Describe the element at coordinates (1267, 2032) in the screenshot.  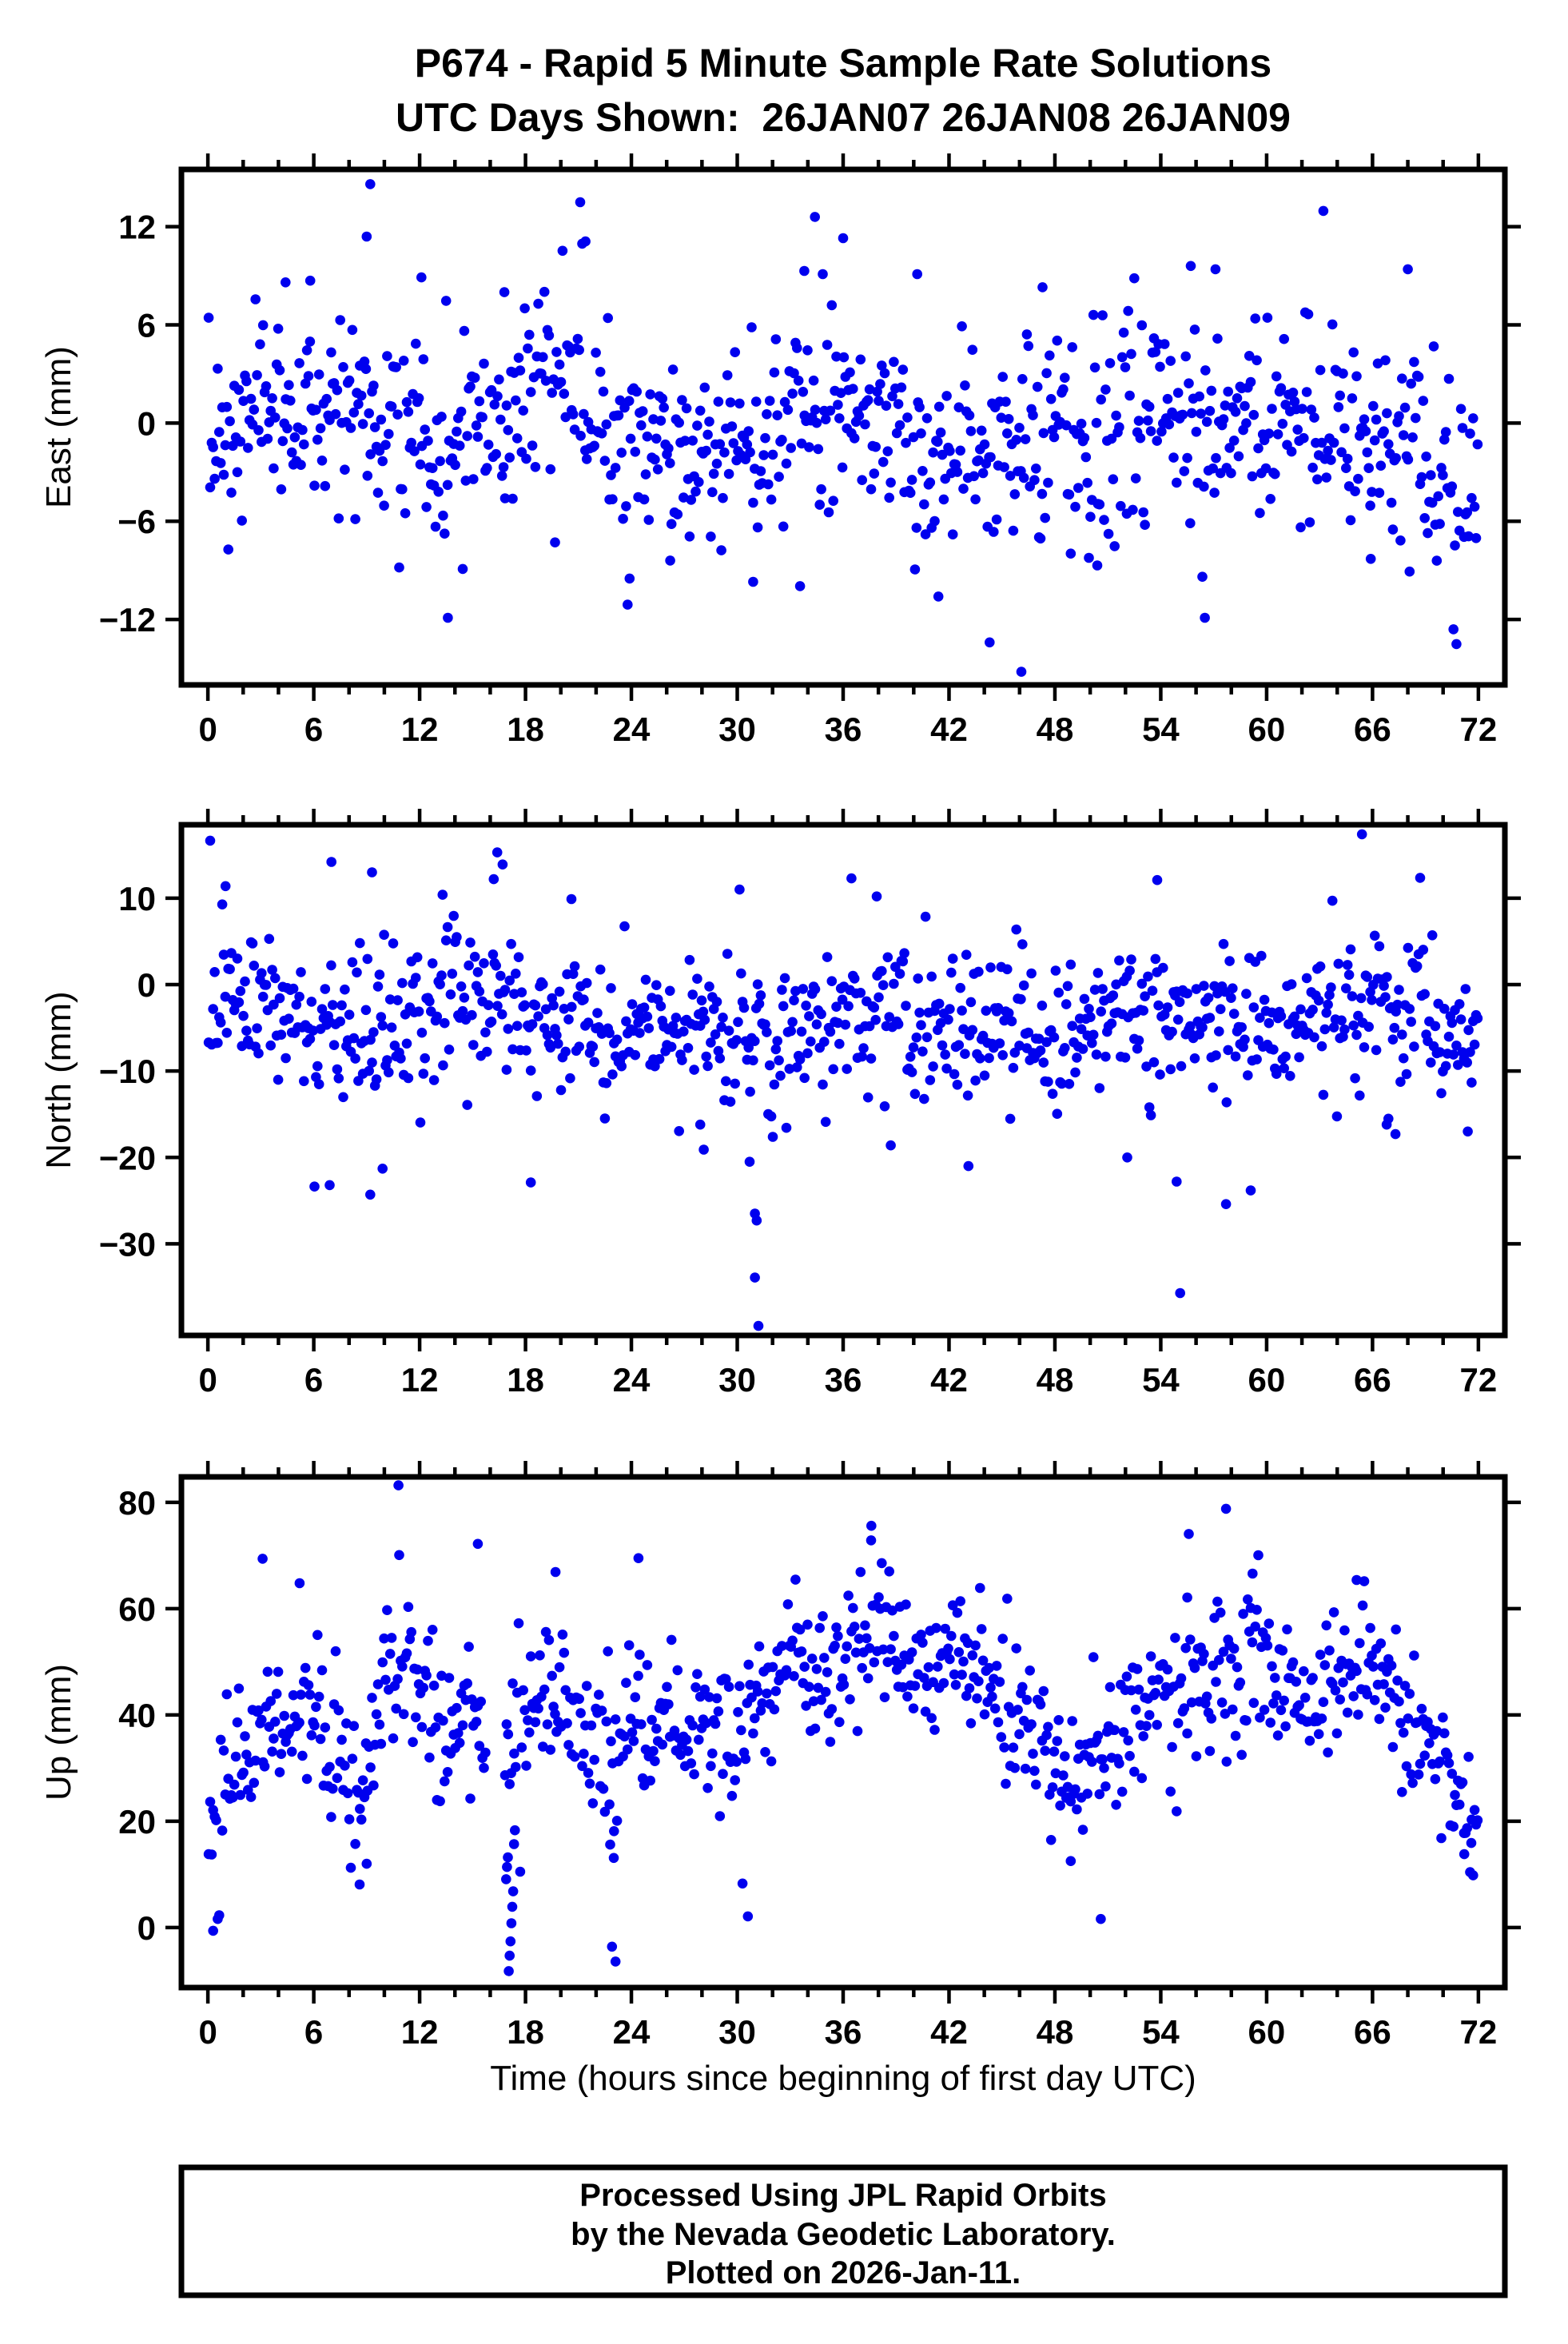
I see `x-tick-label: 60` at that location.